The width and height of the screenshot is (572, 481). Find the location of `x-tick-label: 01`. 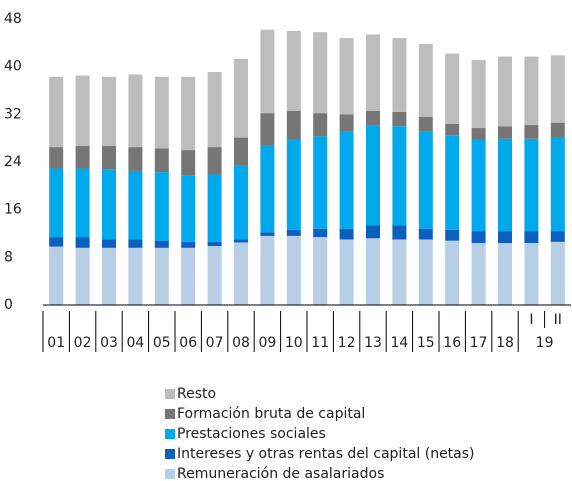

x-tick-label: 01 is located at coordinates (56, 343).